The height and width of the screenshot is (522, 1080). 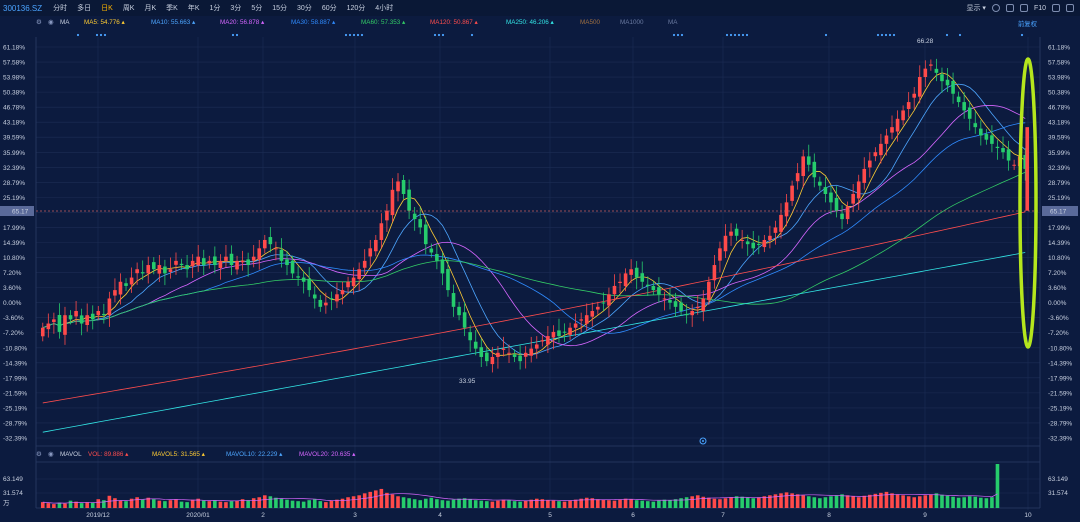 I want to click on screenshot-icon, so click(x=1009, y=8).